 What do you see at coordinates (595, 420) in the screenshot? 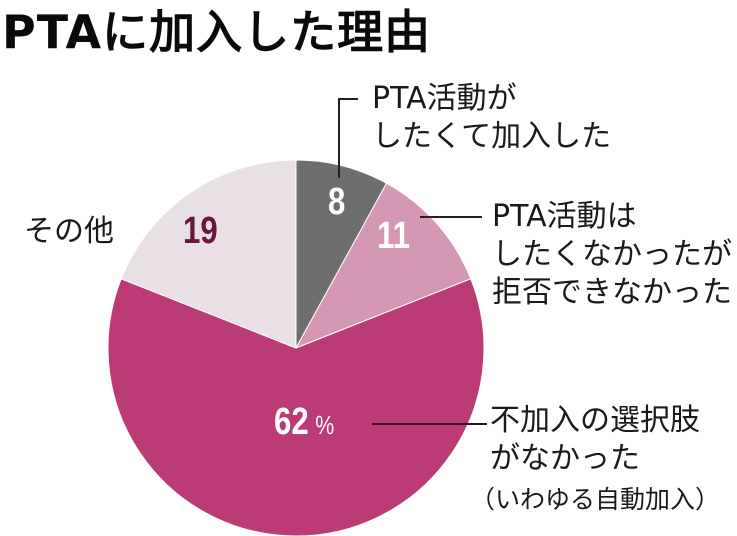
I see `label-s3-line1: 不加入の選択肢` at bounding box center [595, 420].